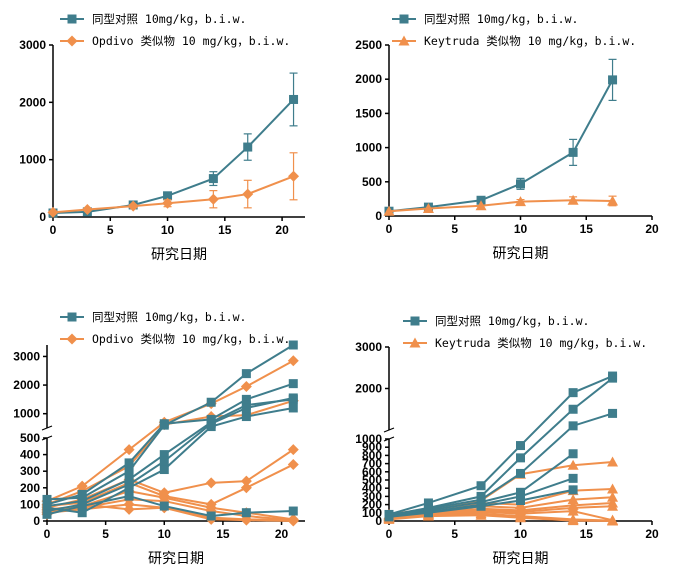 This screenshot has height=574, width=675. I want to click on legend-marker-triangle, so click(415, 342).